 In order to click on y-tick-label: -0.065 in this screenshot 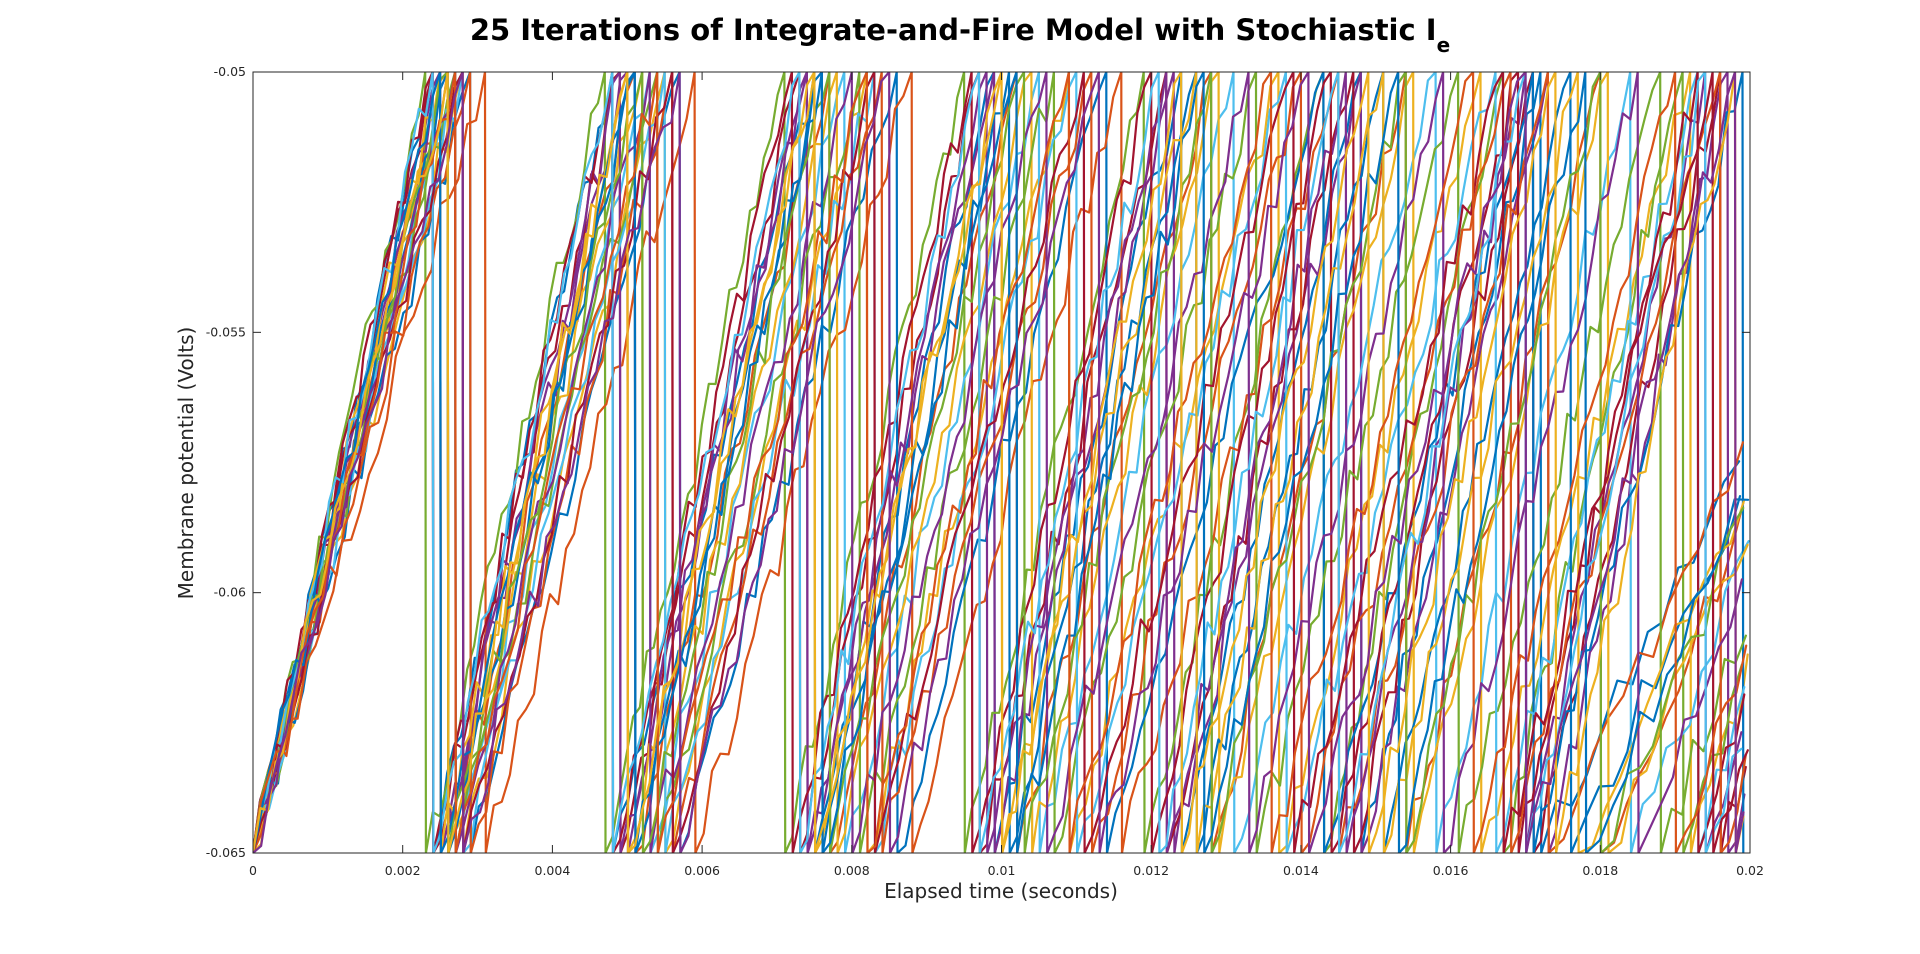, I will do `click(226, 852)`.